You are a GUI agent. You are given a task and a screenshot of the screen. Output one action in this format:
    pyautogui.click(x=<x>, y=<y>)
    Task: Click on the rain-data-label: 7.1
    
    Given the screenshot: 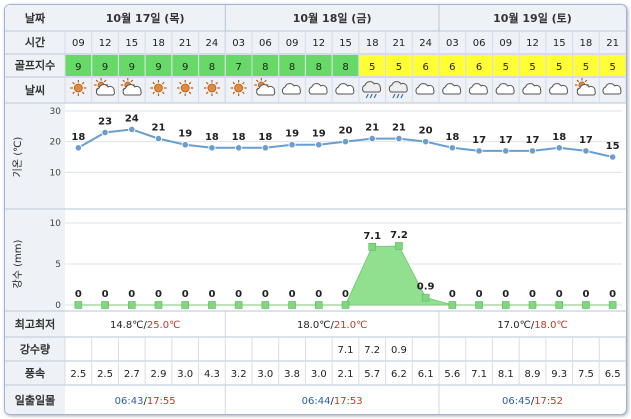 What is the action you would take?
    pyautogui.click(x=372, y=236)
    